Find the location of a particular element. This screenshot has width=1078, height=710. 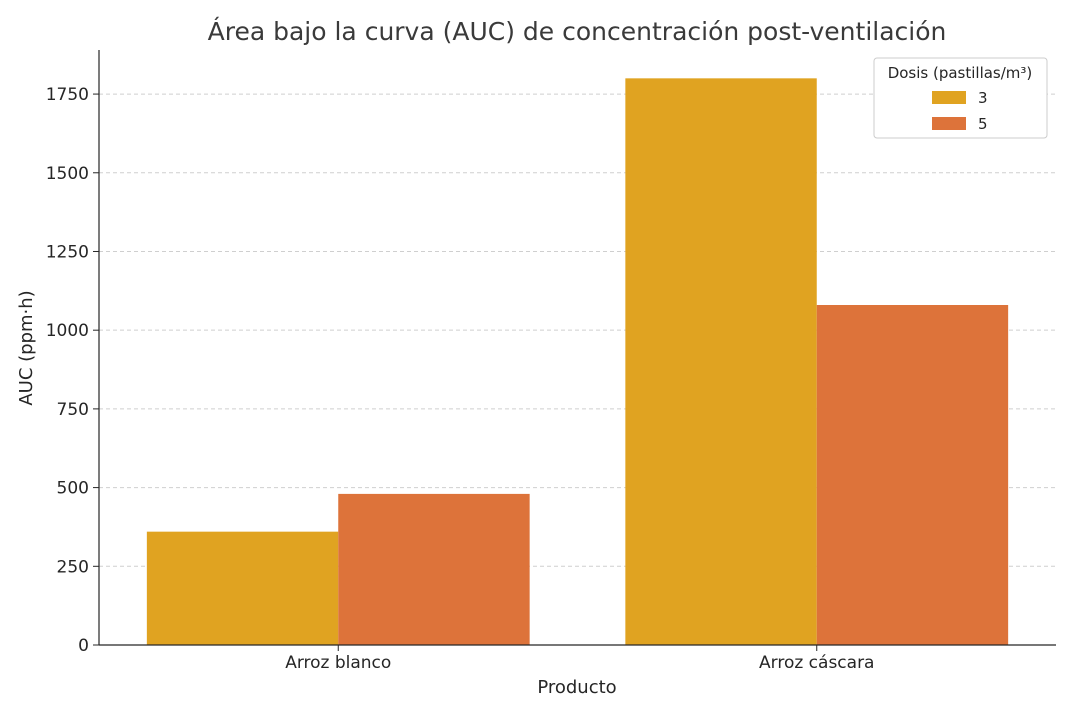

y-tick-label: 1000 is located at coordinates (67, 331).